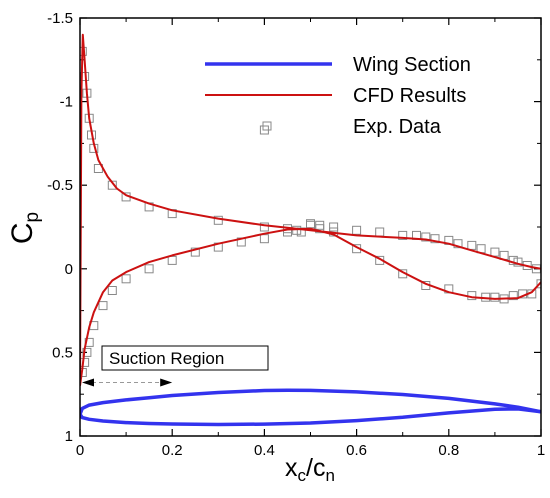 The width and height of the screenshot is (550, 498). What do you see at coordinates (60, 185) in the screenshot?
I see `y-tick-label: -0.5` at bounding box center [60, 185].